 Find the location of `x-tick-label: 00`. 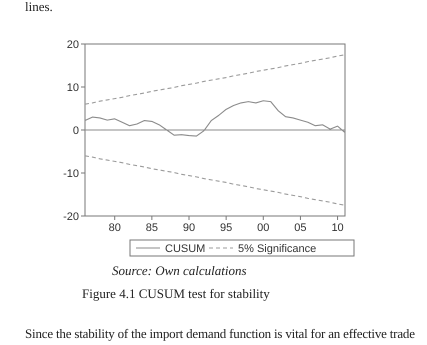

x-tick-label: 00 is located at coordinates (263, 228).